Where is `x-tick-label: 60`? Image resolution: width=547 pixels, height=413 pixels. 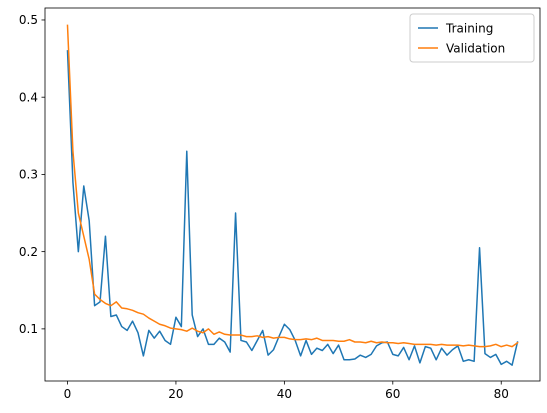
x-tick-label: 60 is located at coordinates (392, 394).